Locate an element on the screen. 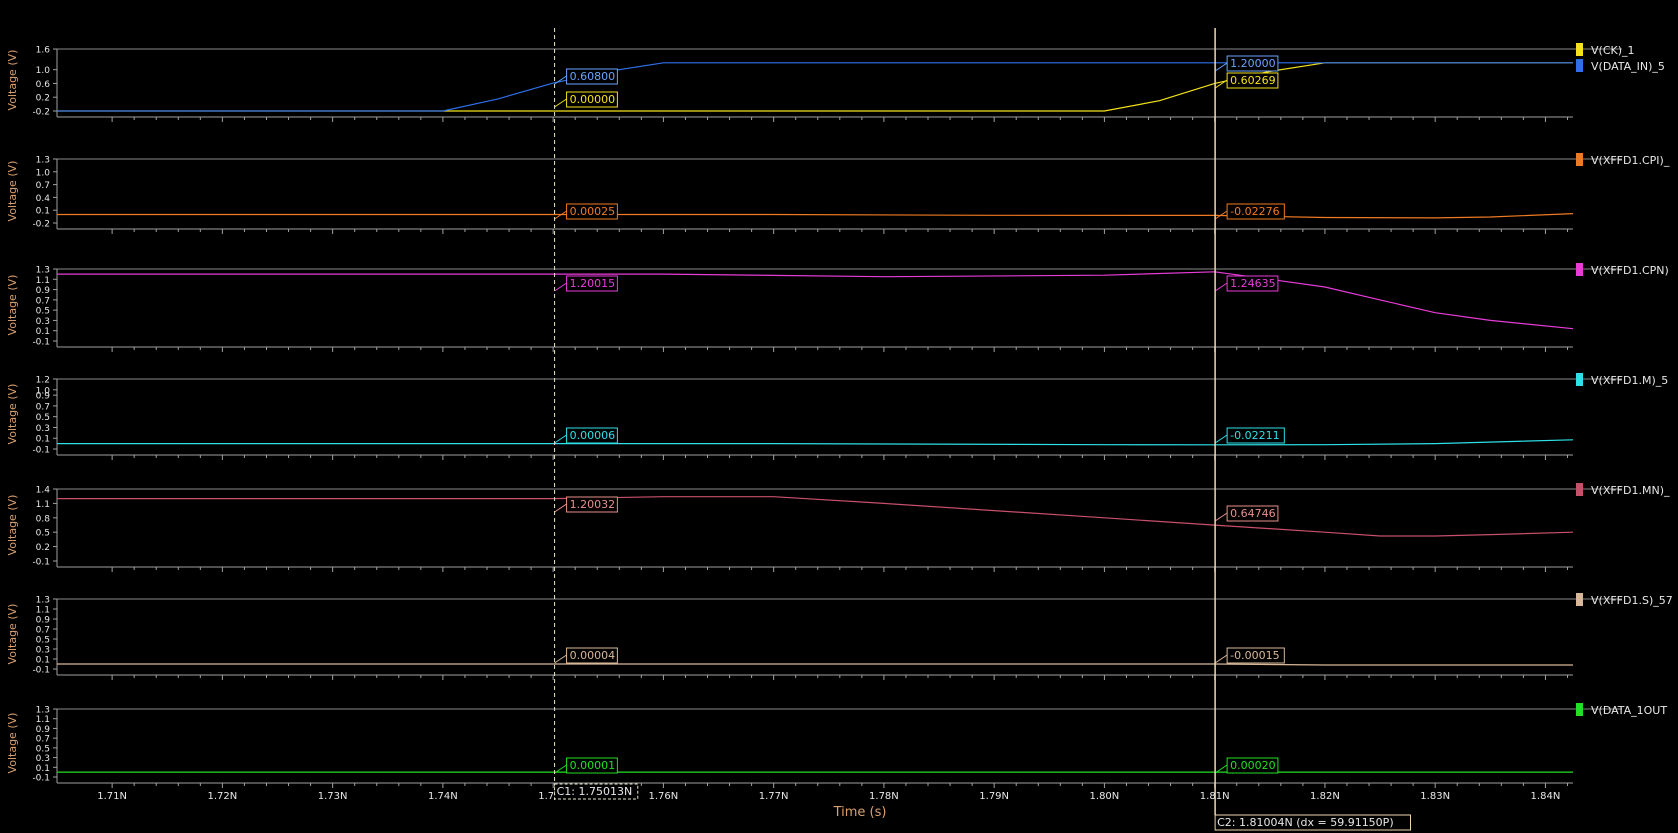  legend-label: V(DATA_IN)_5 is located at coordinates (1628, 66).